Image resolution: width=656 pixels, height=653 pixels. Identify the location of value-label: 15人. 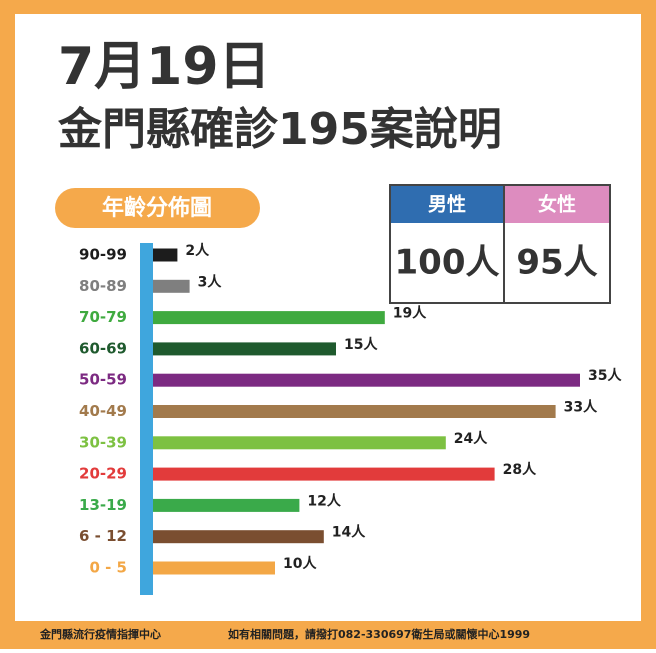
(361, 344).